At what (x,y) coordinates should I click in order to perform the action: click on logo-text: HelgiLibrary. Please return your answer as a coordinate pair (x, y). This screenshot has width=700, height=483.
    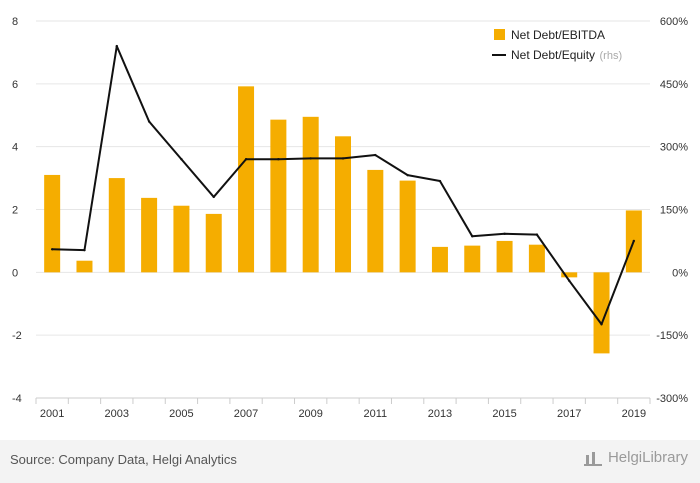
    Looking at the image, I should click on (647, 457).